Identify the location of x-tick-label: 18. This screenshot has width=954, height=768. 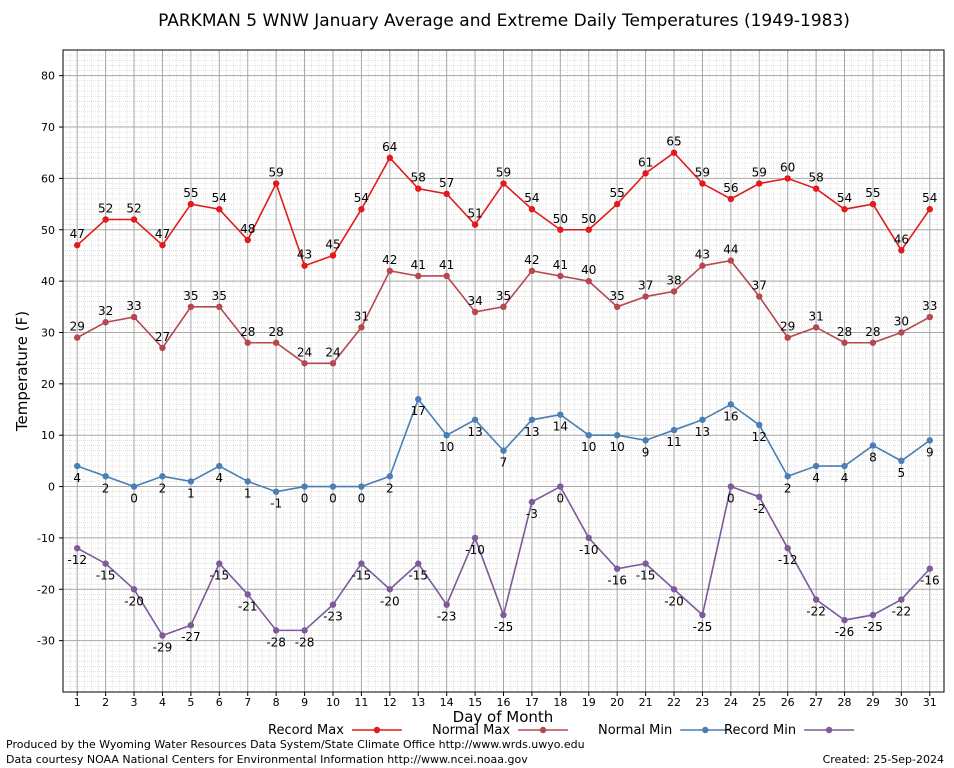
(560, 702).